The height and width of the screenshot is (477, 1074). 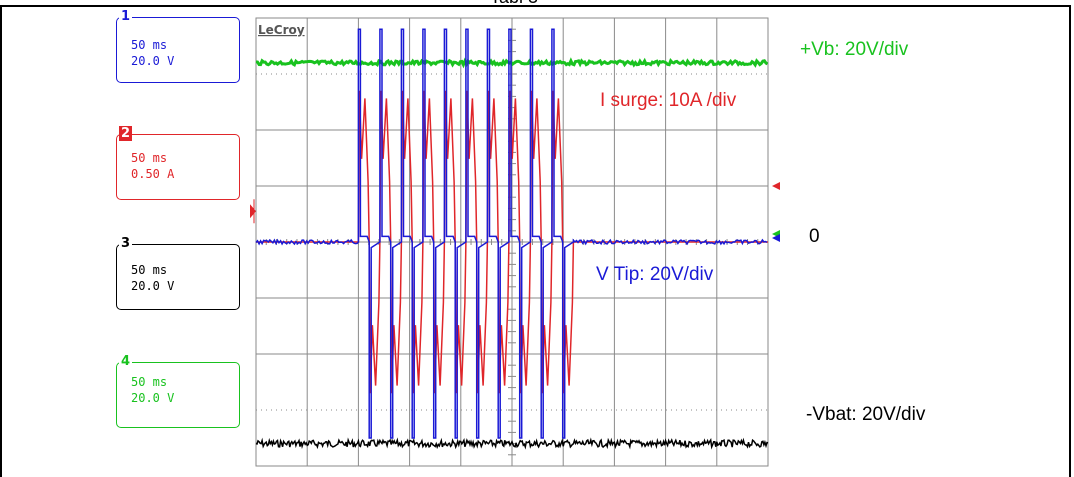 What do you see at coordinates (253, 211) in the screenshot?
I see `channel-2-offset-marker` at bounding box center [253, 211].